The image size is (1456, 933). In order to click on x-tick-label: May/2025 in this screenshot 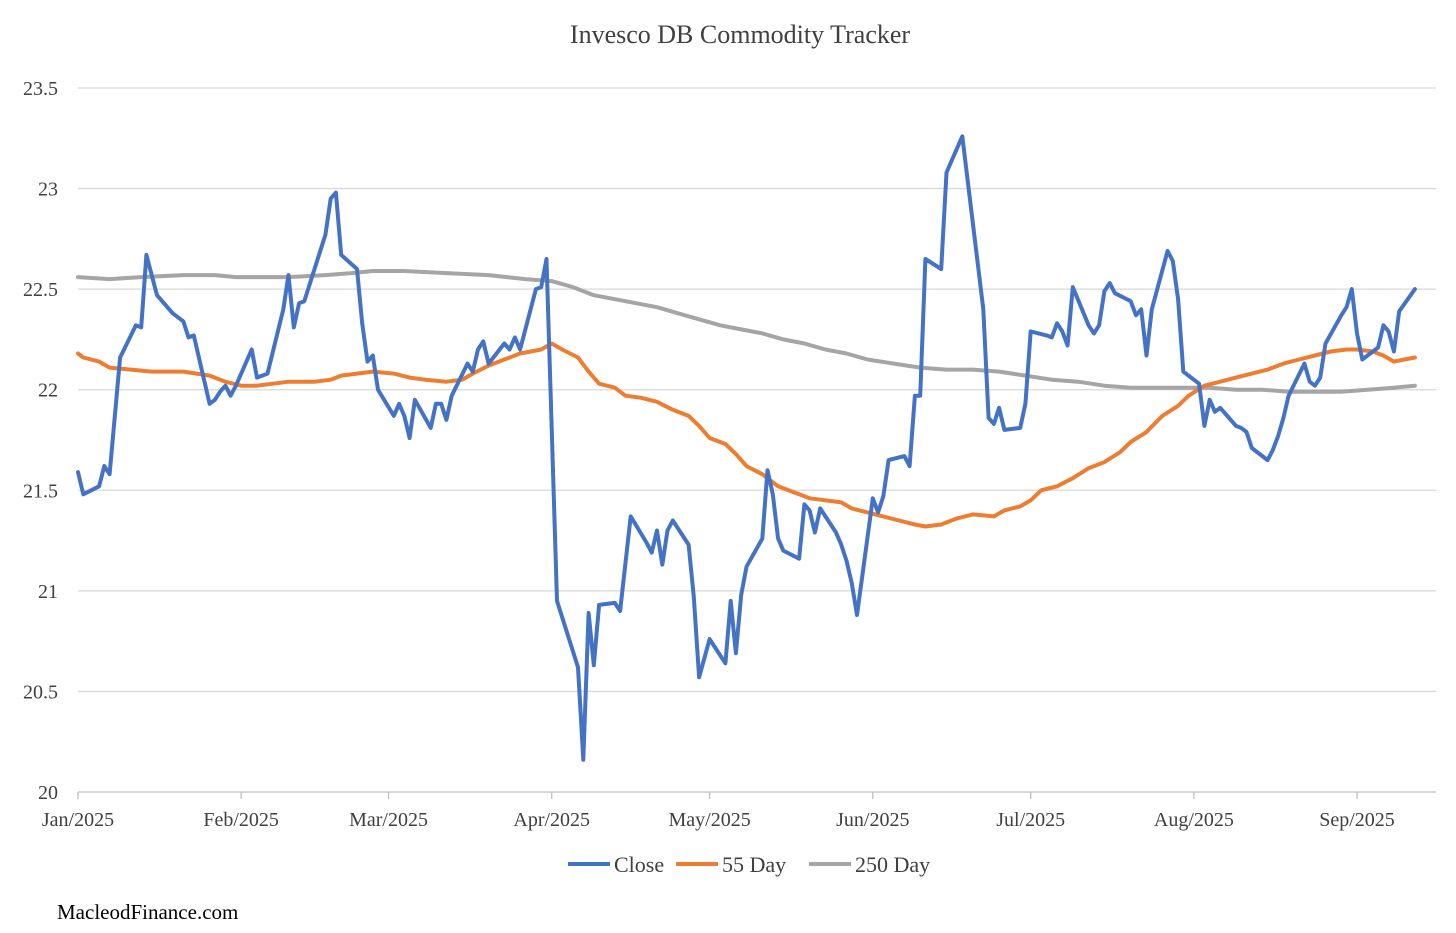, I will do `click(710, 820)`.